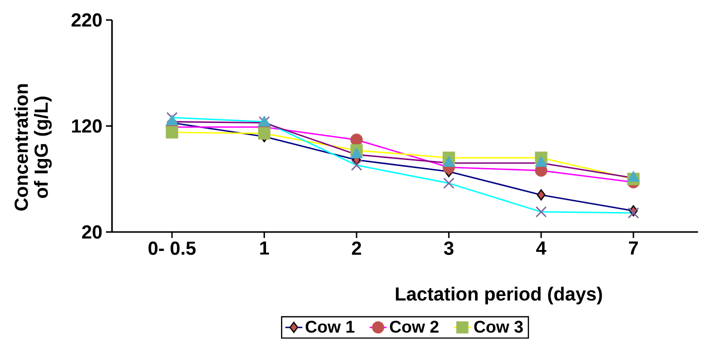 The image size is (709, 350). Describe the element at coordinates (87, 20) in the screenshot. I see `y-tick-label: 220` at that location.